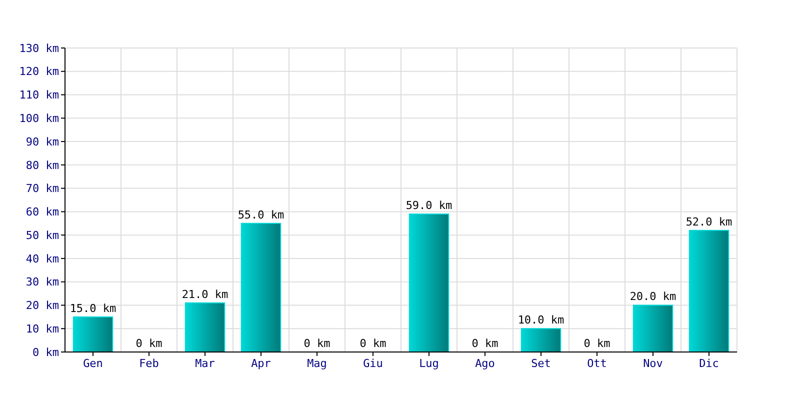 The width and height of the screenshot is (800, 400). What do you see at coordinates (39, 95) in the screenshot?
I see `y-tick-label: 110 km` at bounding box center [39, 95].